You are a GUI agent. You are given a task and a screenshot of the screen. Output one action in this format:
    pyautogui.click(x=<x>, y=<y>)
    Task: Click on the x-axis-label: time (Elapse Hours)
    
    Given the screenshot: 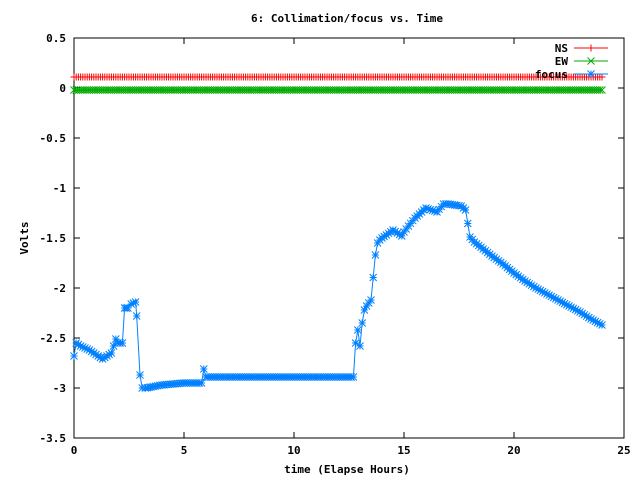 What is the action you would take?
    pyautogui.click(x=347, y=469)
    